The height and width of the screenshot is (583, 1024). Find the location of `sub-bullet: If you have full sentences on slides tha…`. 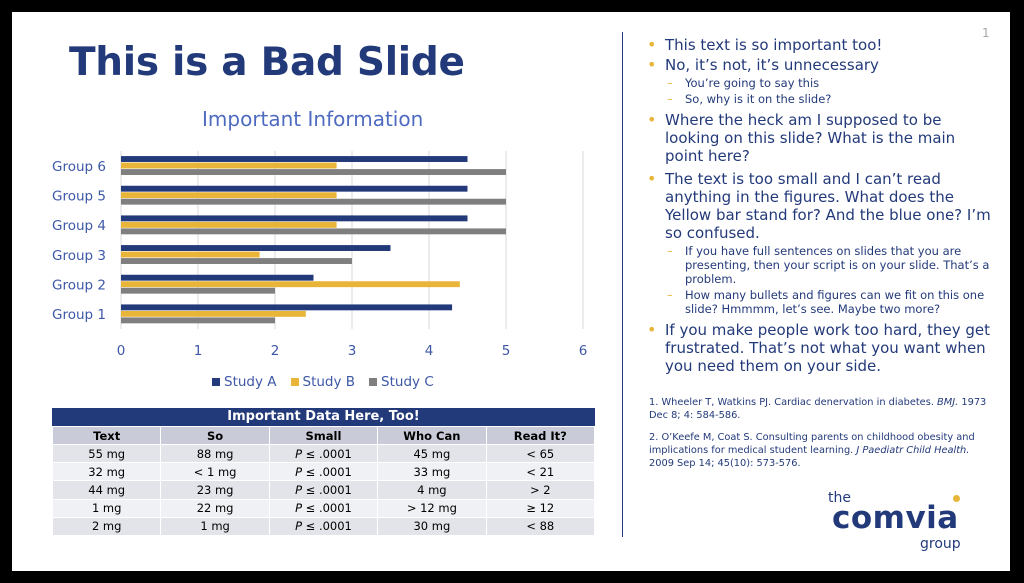

sub-bullet: If you have full sentences on slides tha… is located at coordinates (820, 265).